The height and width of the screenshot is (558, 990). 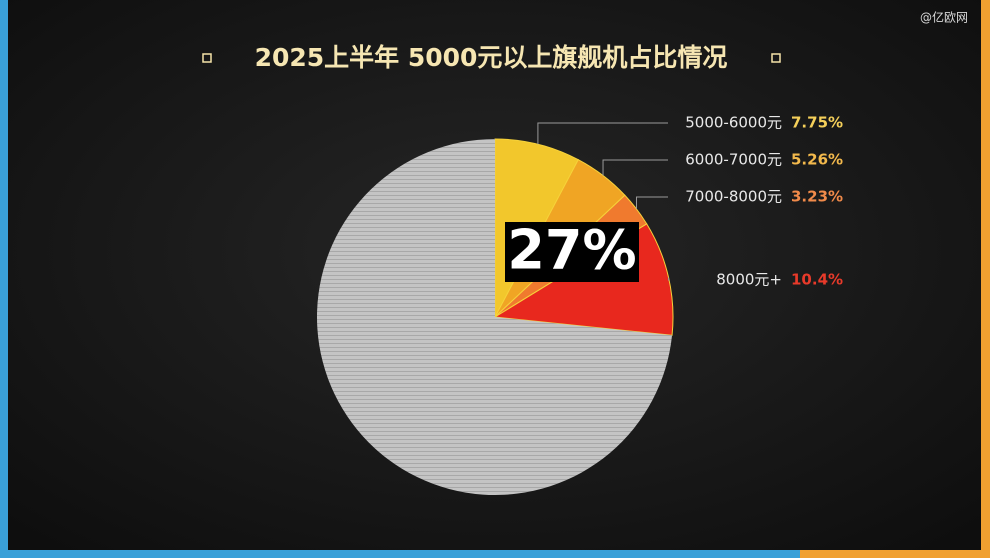 I want to click on bottom-border-blue, so click(x=400, y=554).